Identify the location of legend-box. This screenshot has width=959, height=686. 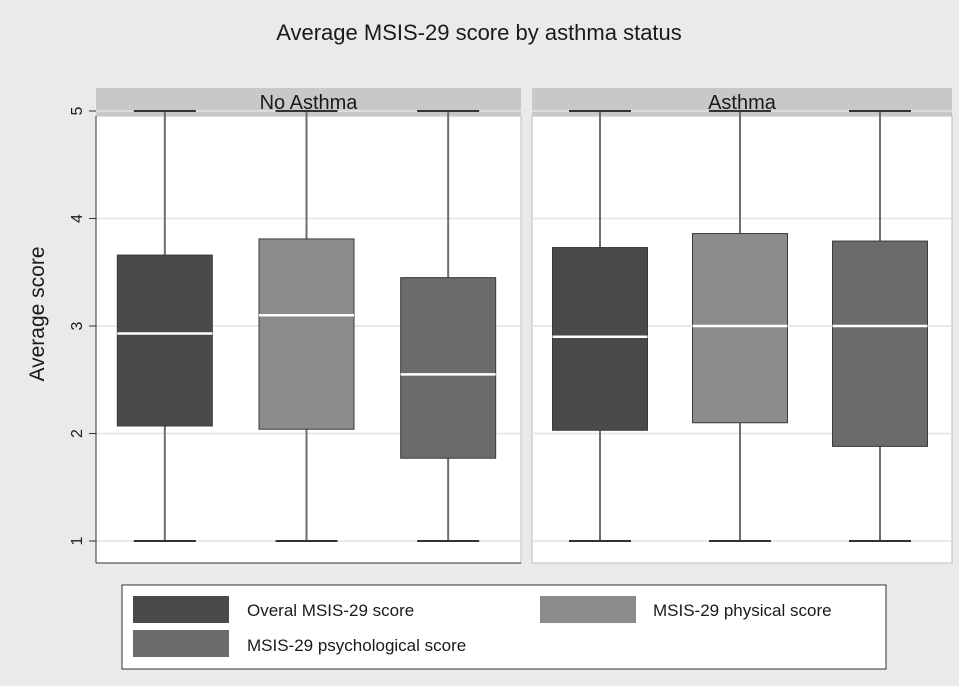
(504, 627).